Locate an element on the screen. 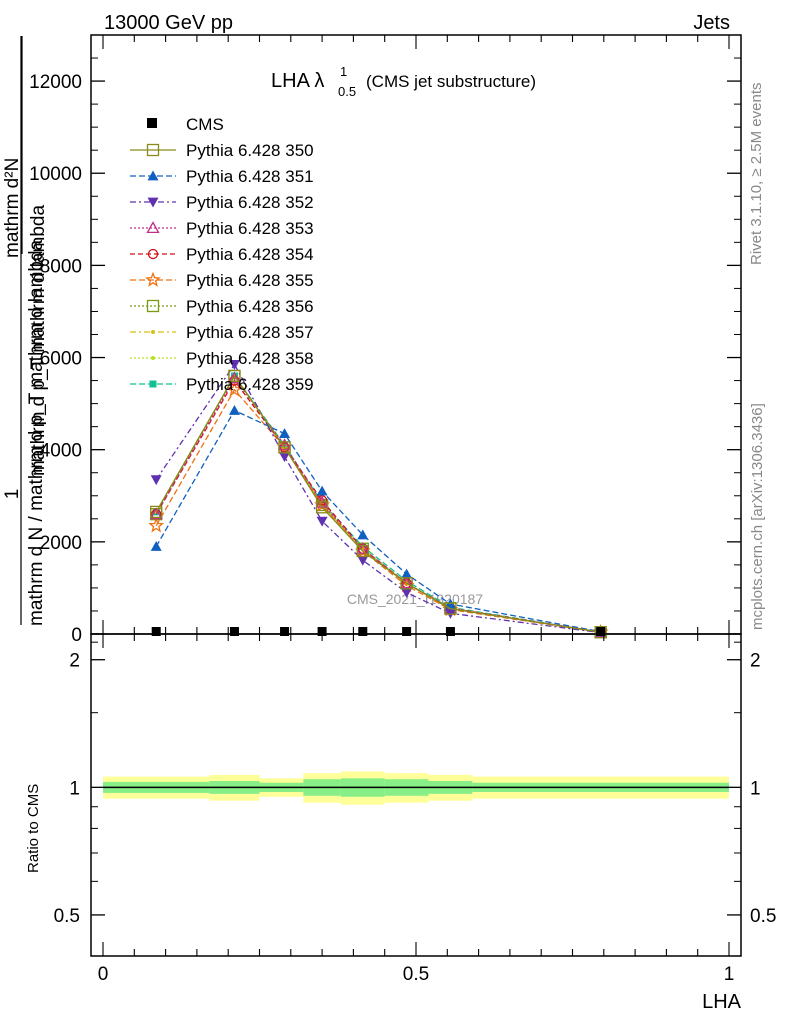 This screenshot has width=786, height=1029. ratio-y-tick-label-right: 1 is located at coordinates (755, 788).